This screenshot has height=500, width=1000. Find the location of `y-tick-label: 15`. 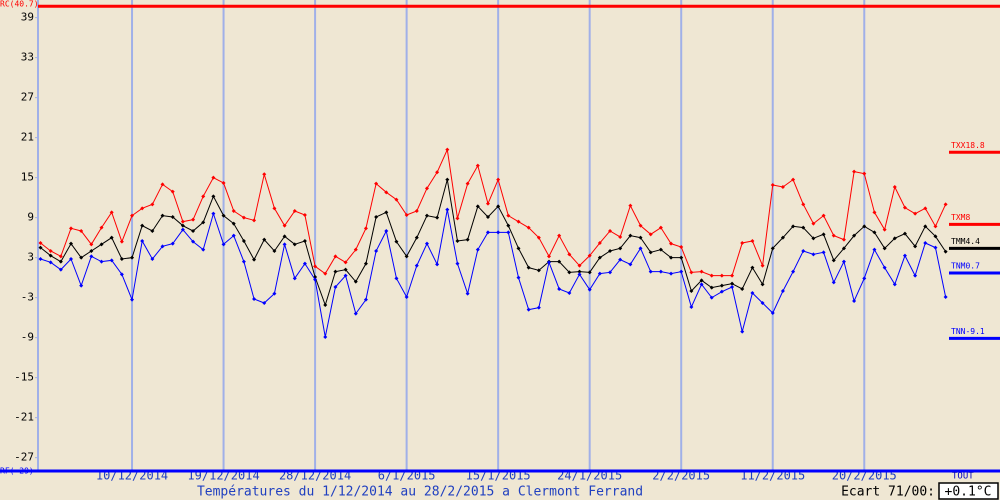

y-tick-label: 15 is located at coordinates (27, 177).